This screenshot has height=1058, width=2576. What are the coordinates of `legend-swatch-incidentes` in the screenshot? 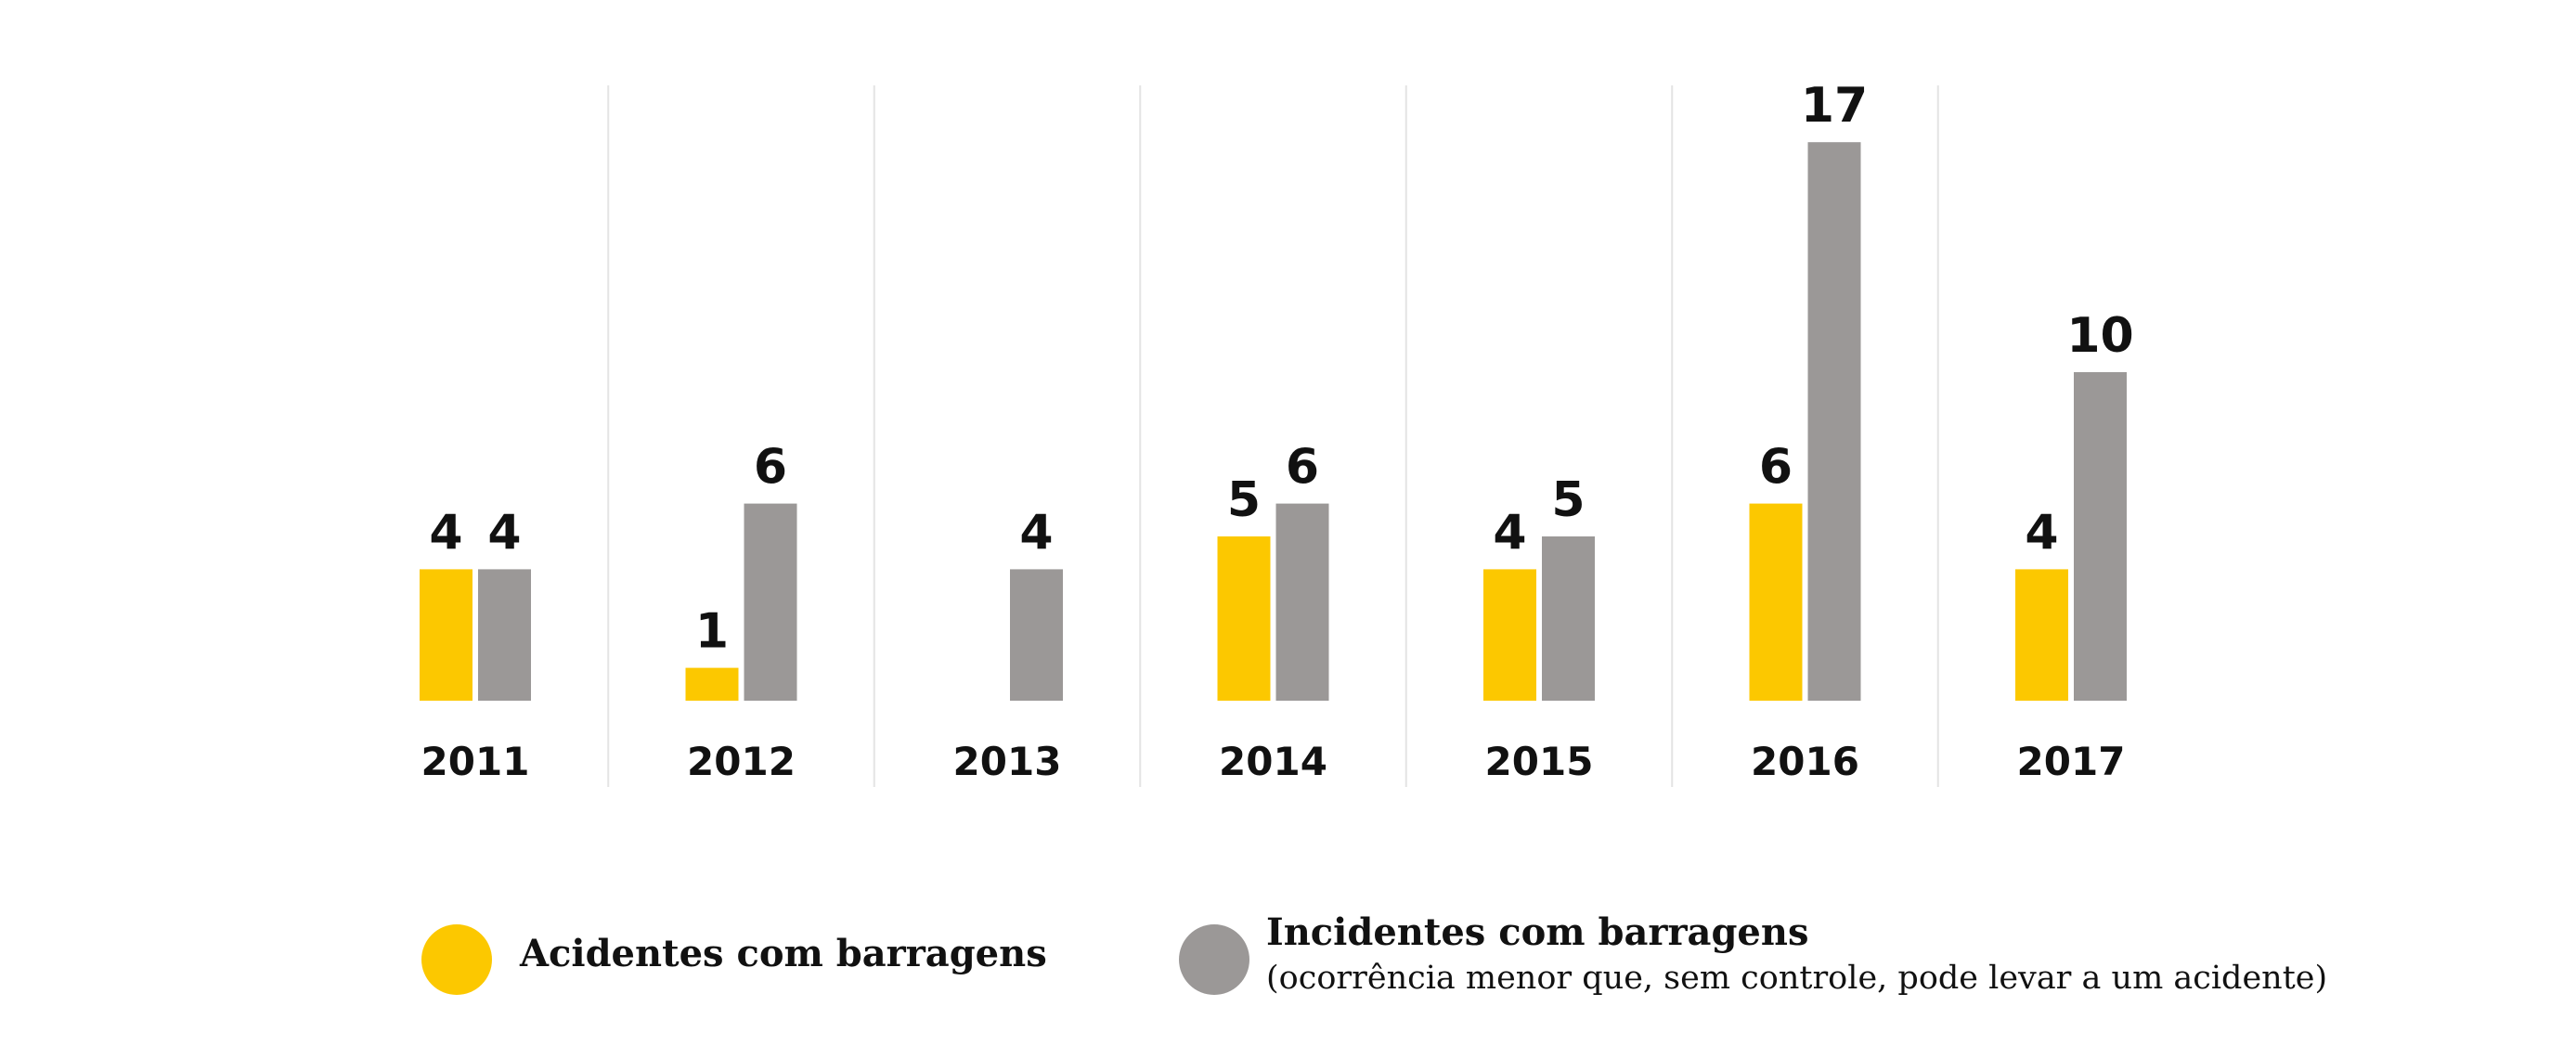 It's located at (1214, 959).